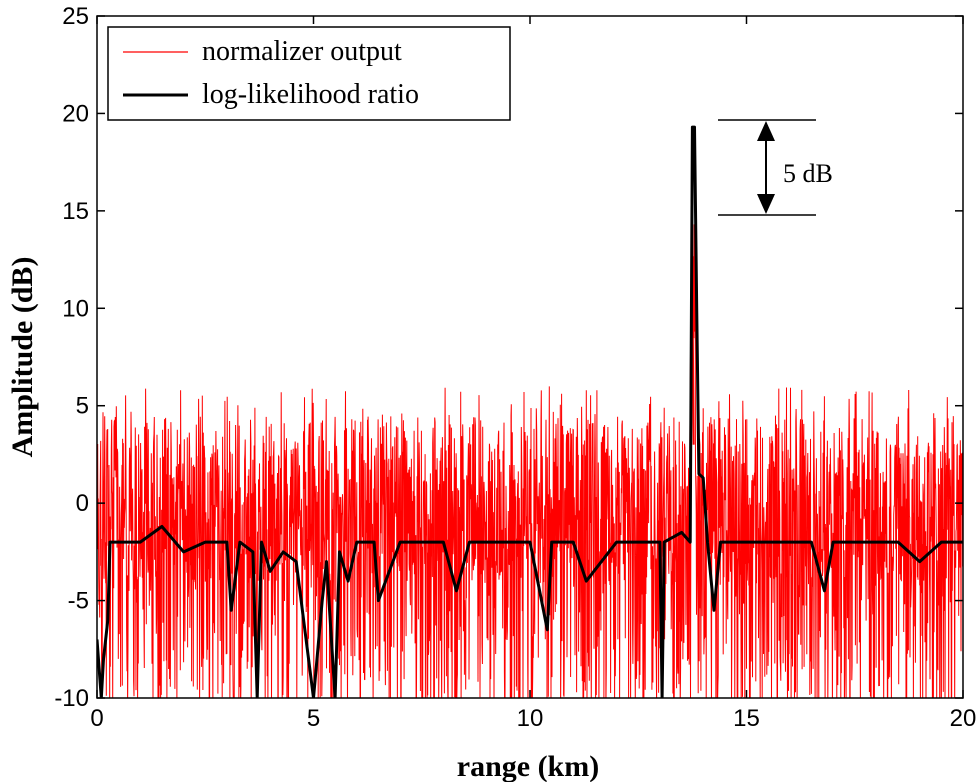 The image size is (980, 782). What do you see at coordinates (530, 718) in the screenshot?
I see `x-tick-label: 10` at bounding box center [530, 718].